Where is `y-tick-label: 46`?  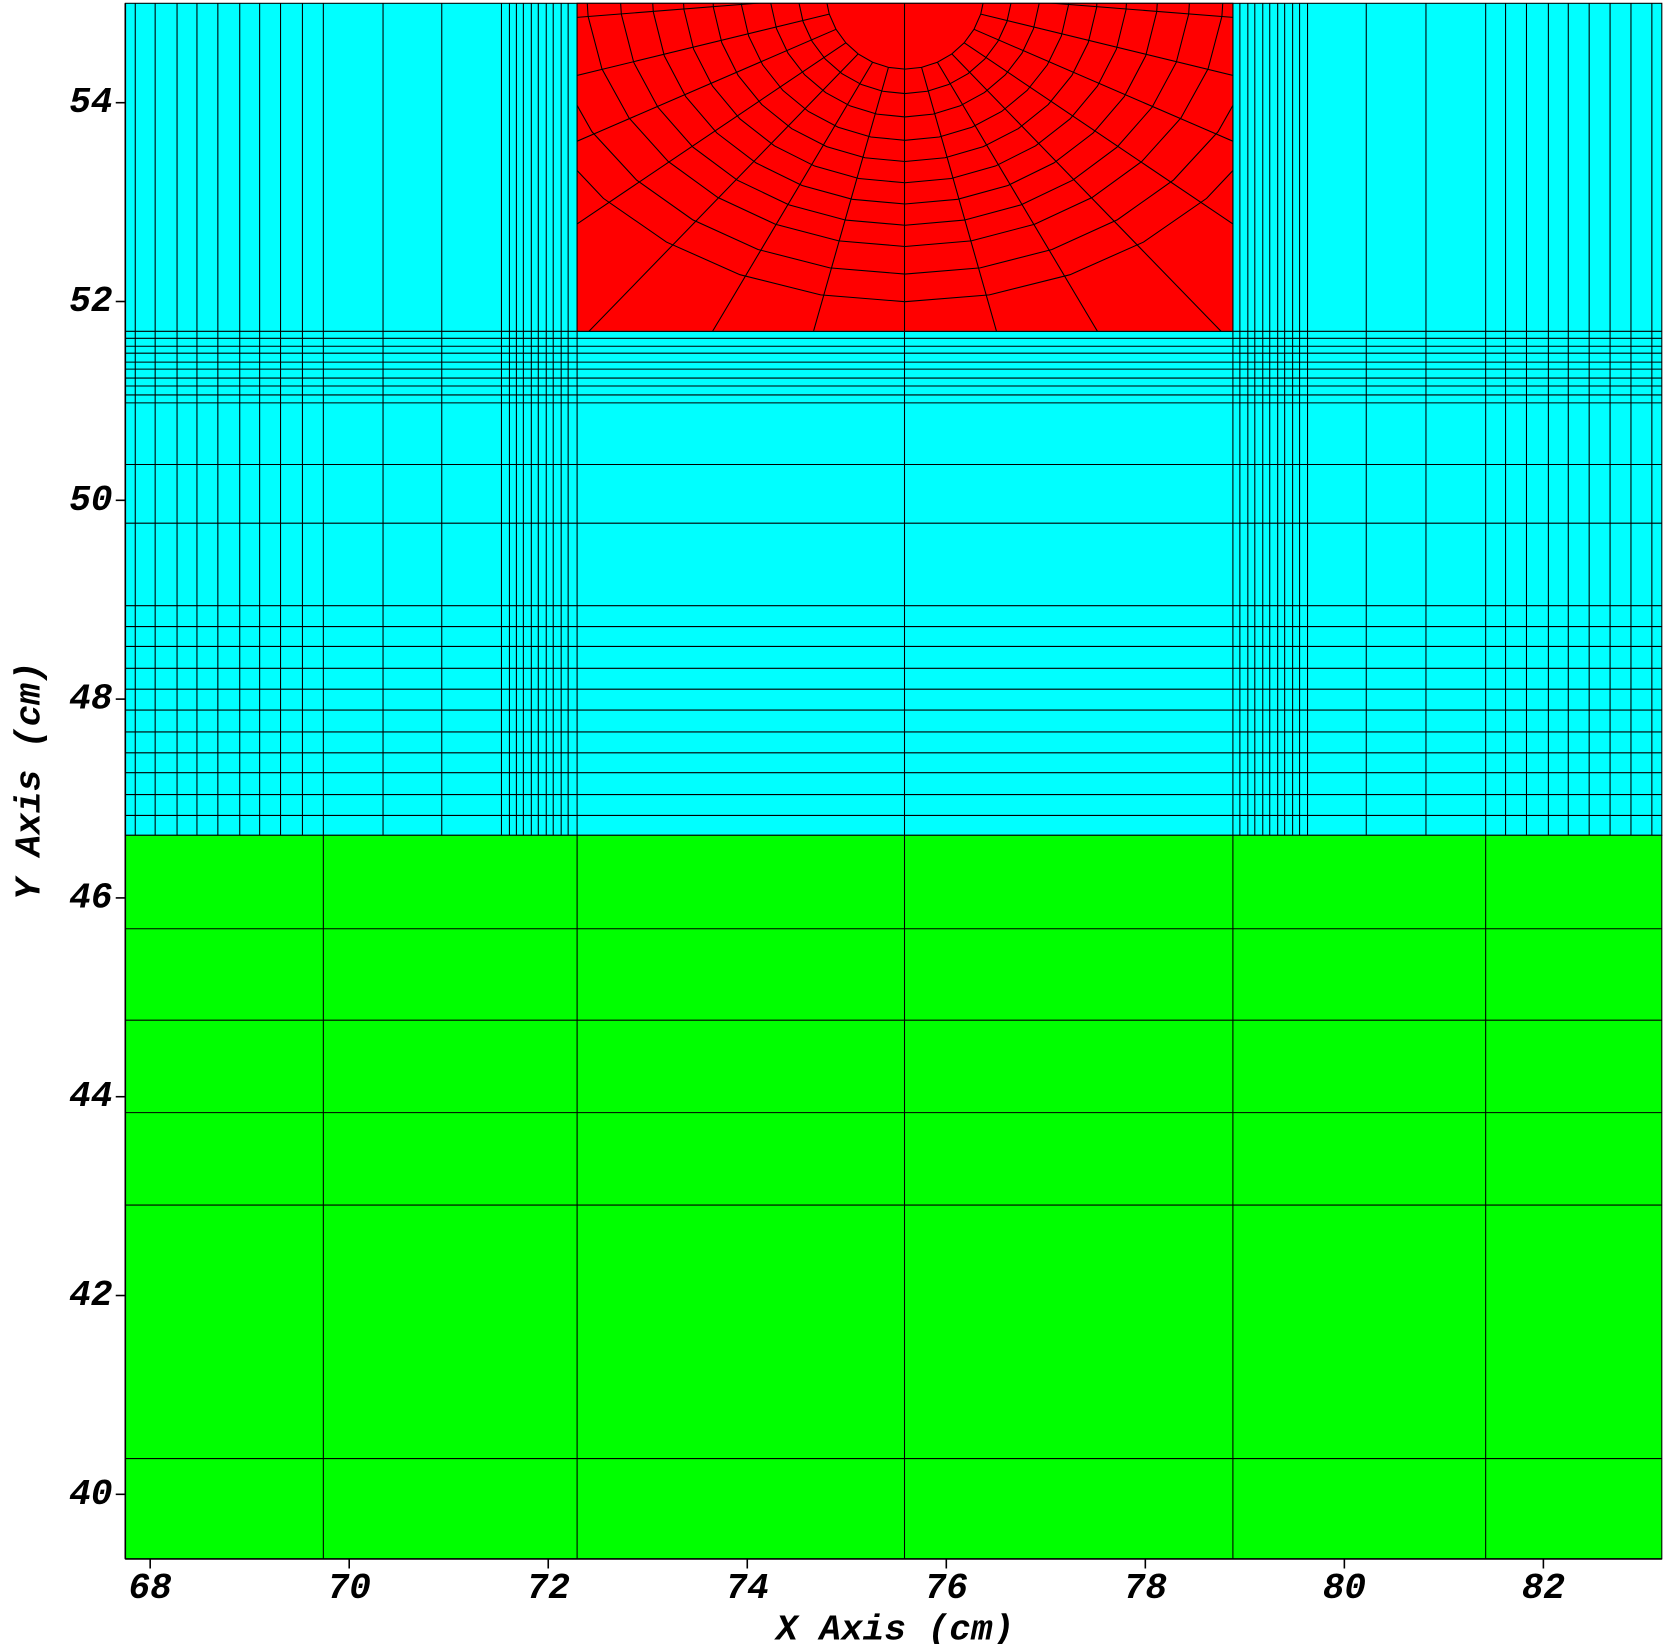 y-tick-label: 46 is located at coordinates (90, 897).